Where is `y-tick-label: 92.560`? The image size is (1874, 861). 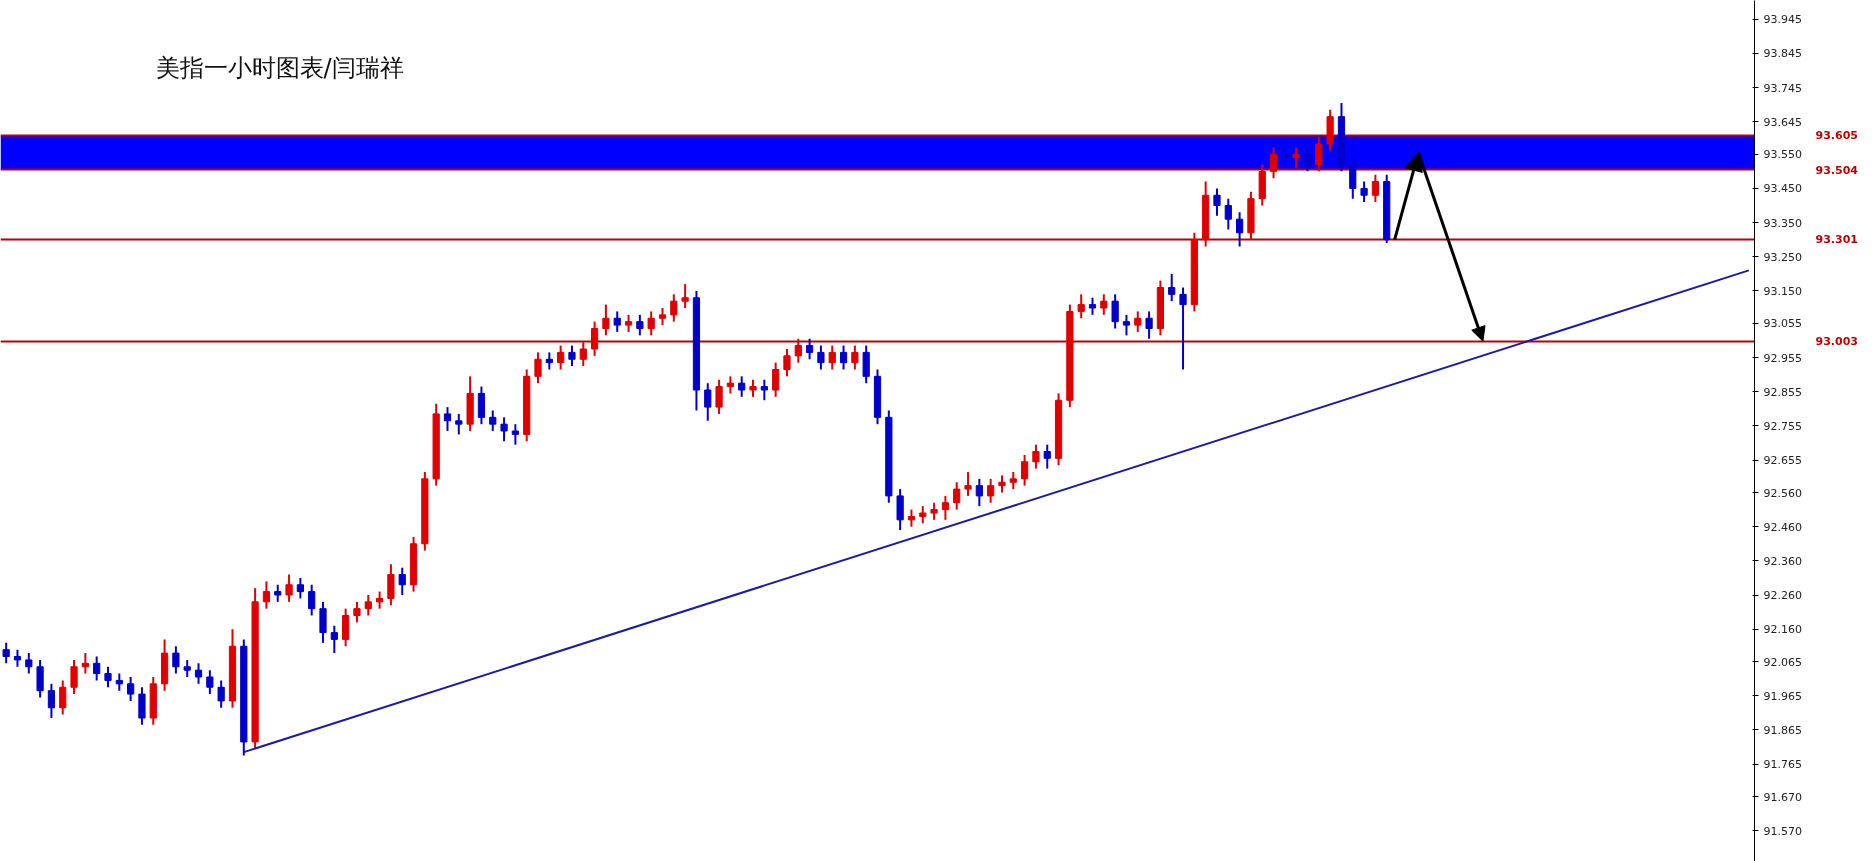 y-tick-label: 92.560 is located at coordinates (1782, 493).